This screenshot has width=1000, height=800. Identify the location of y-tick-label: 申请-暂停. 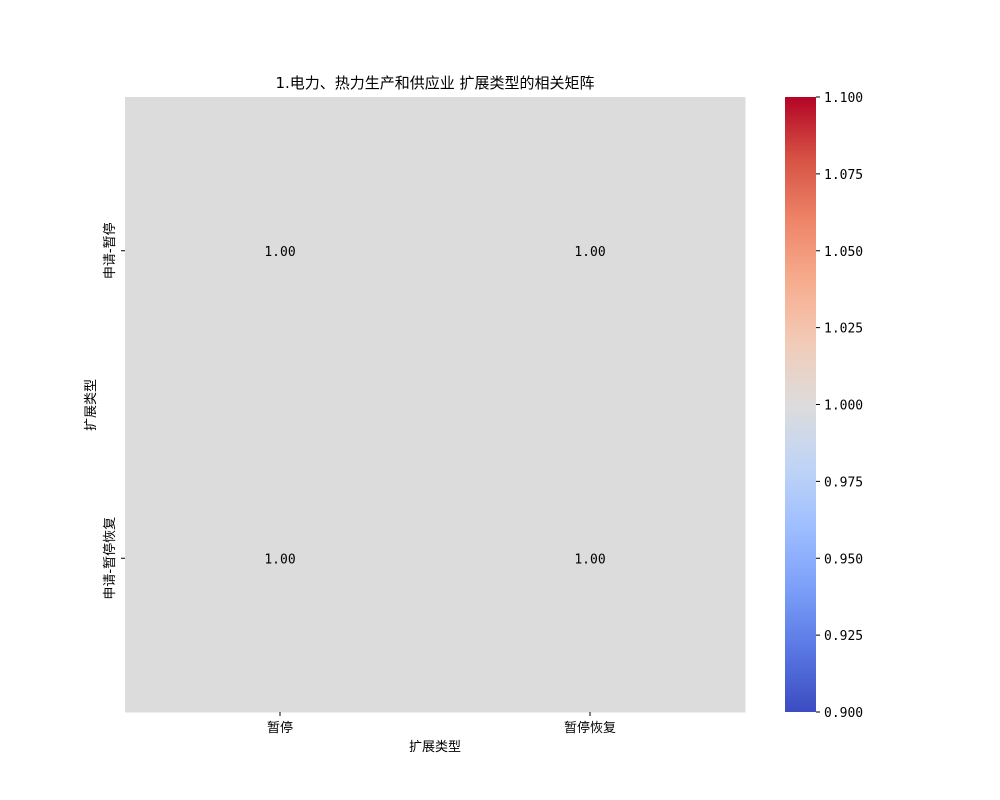
(110, 250).